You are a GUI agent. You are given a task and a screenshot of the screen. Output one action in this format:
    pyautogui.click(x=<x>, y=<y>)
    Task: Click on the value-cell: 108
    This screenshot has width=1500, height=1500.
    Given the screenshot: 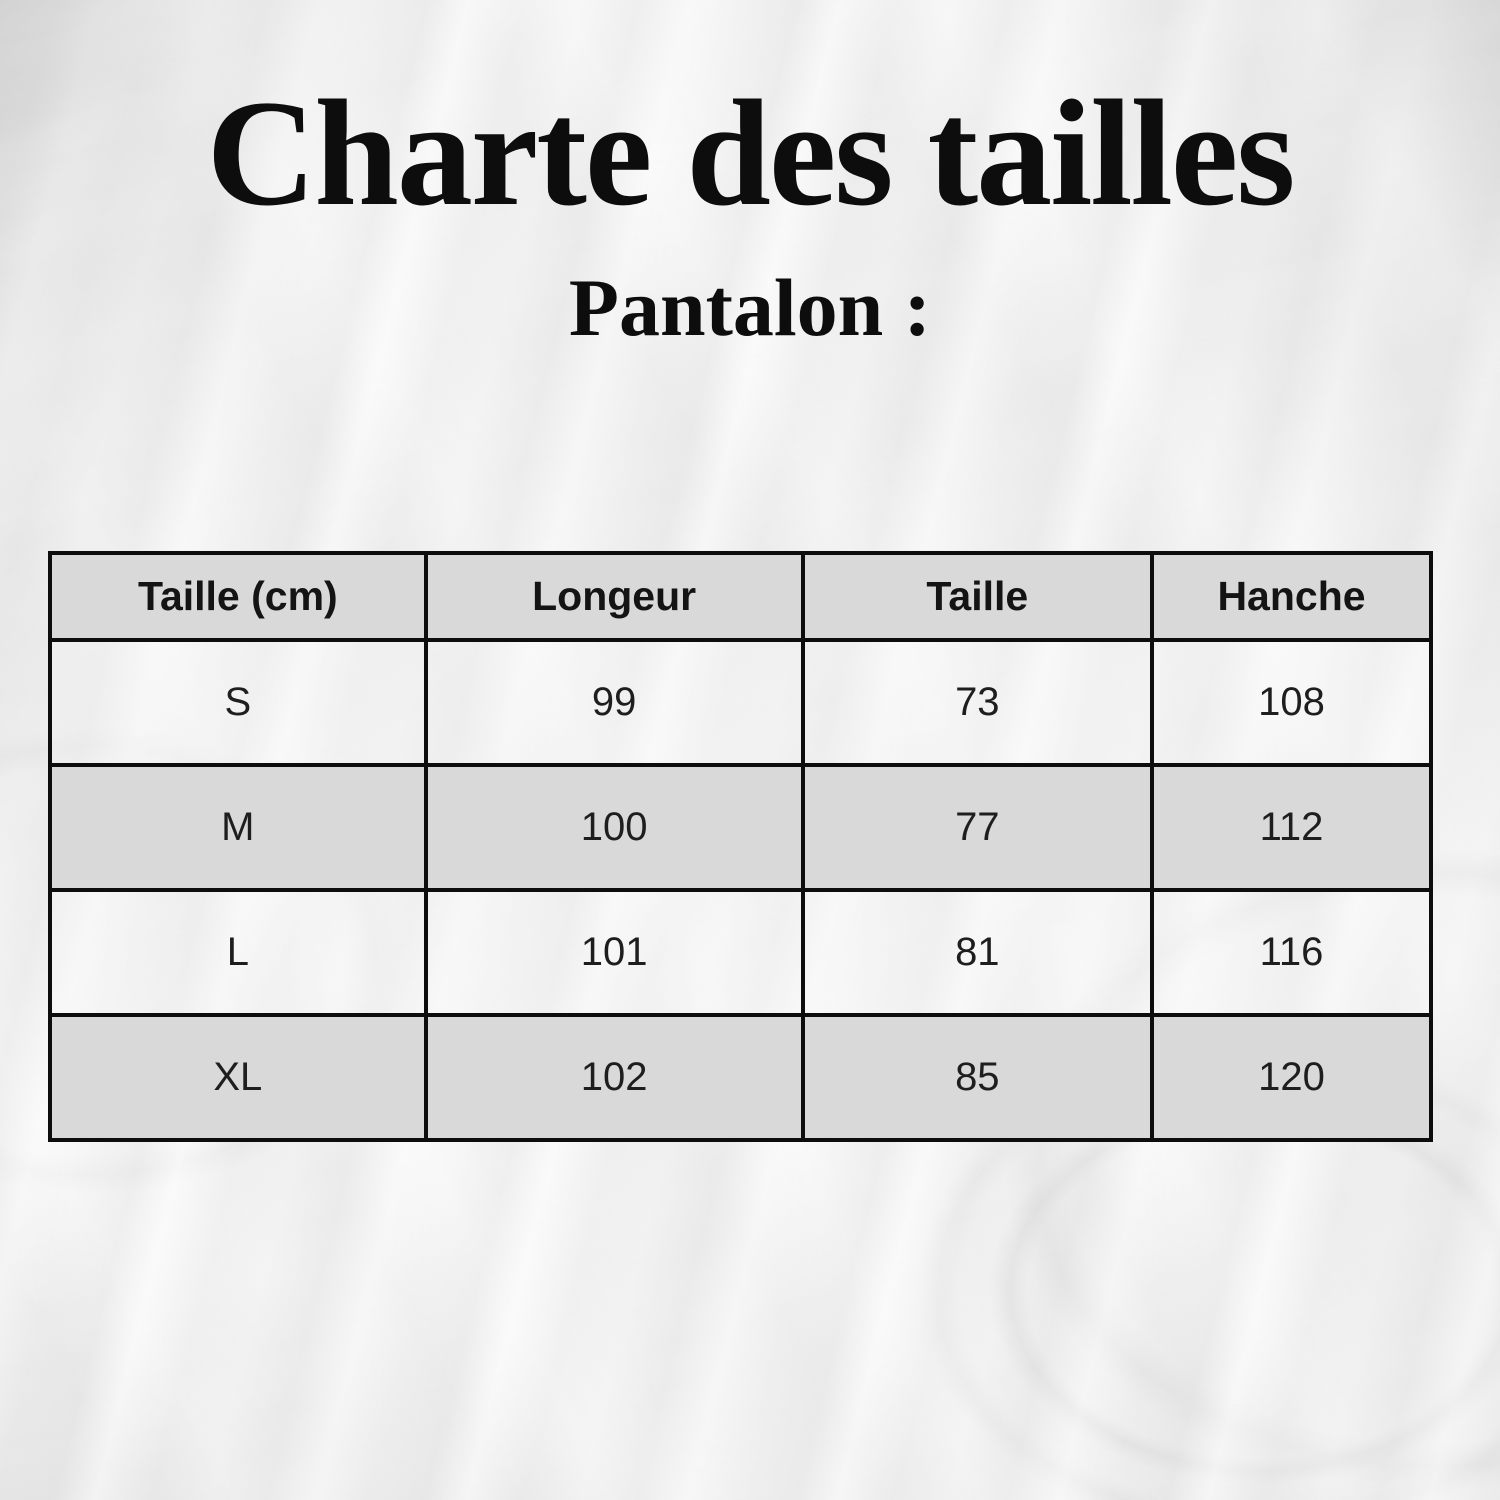 What is the action you would take?
    pyautogui.click(x=1291, y=703)
    